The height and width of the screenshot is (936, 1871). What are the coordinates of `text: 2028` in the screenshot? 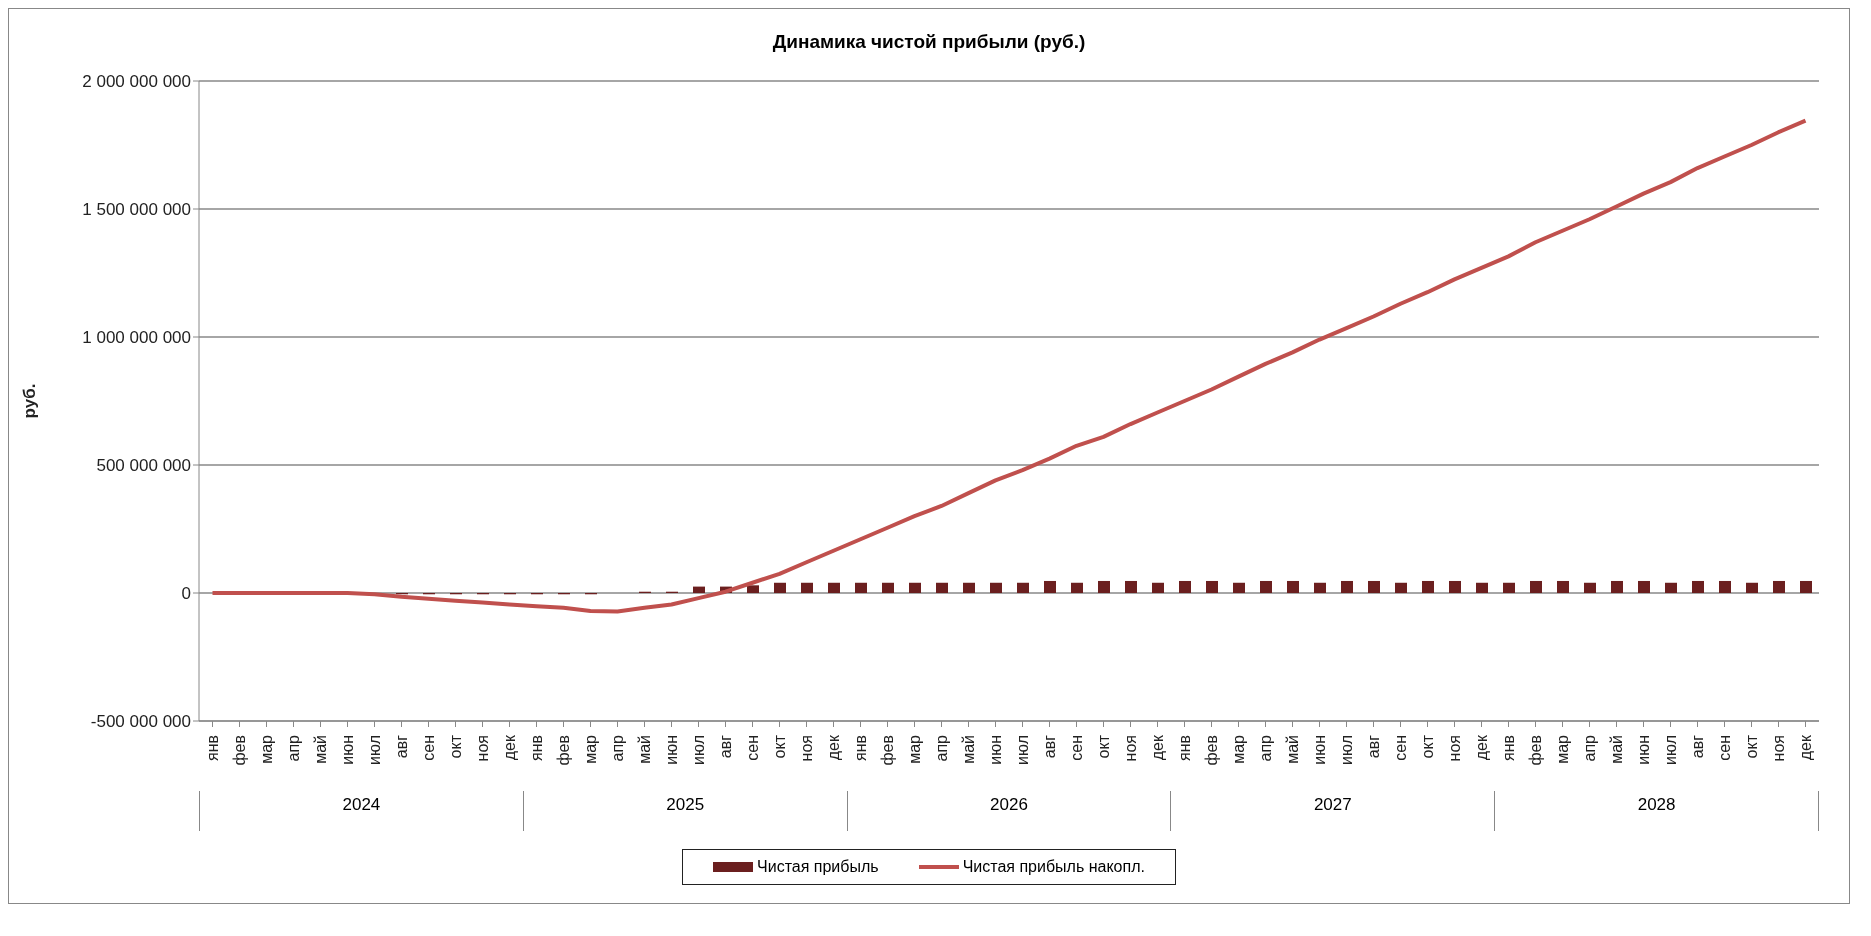 It's located at (1656, 811).